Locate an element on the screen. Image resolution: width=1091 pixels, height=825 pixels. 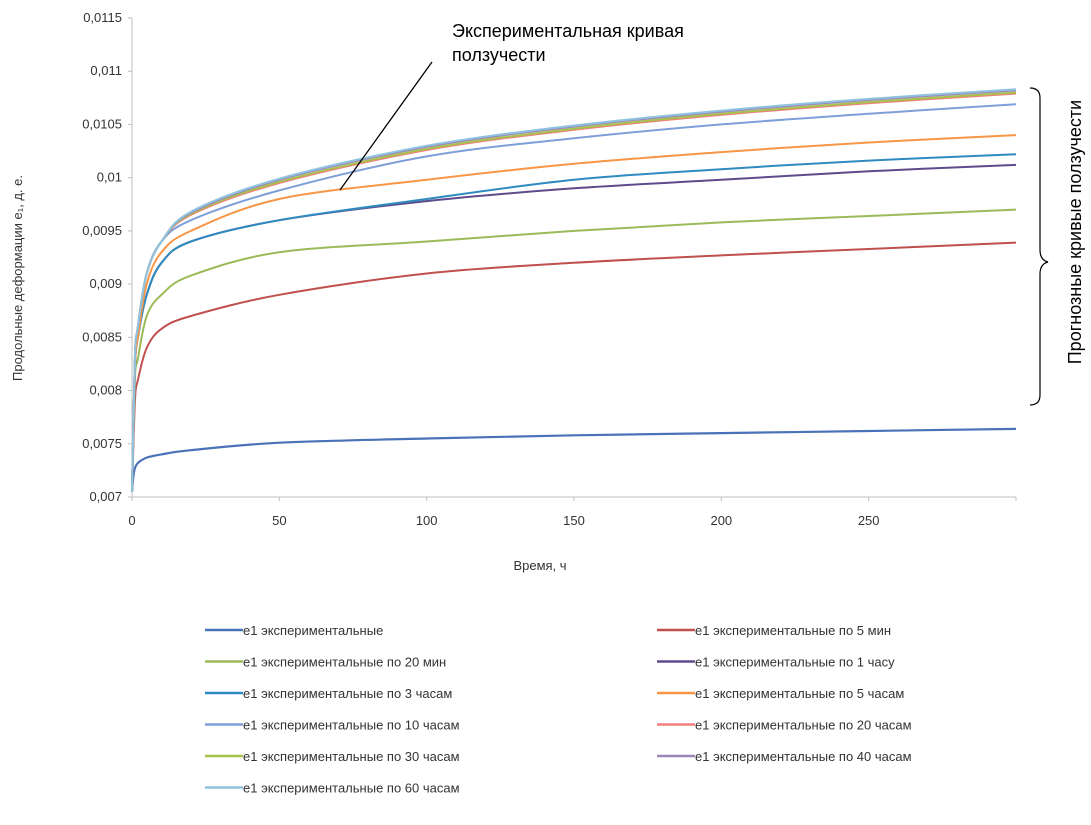
y-tick-label: 0,011 is located at coordinates (106, 70).